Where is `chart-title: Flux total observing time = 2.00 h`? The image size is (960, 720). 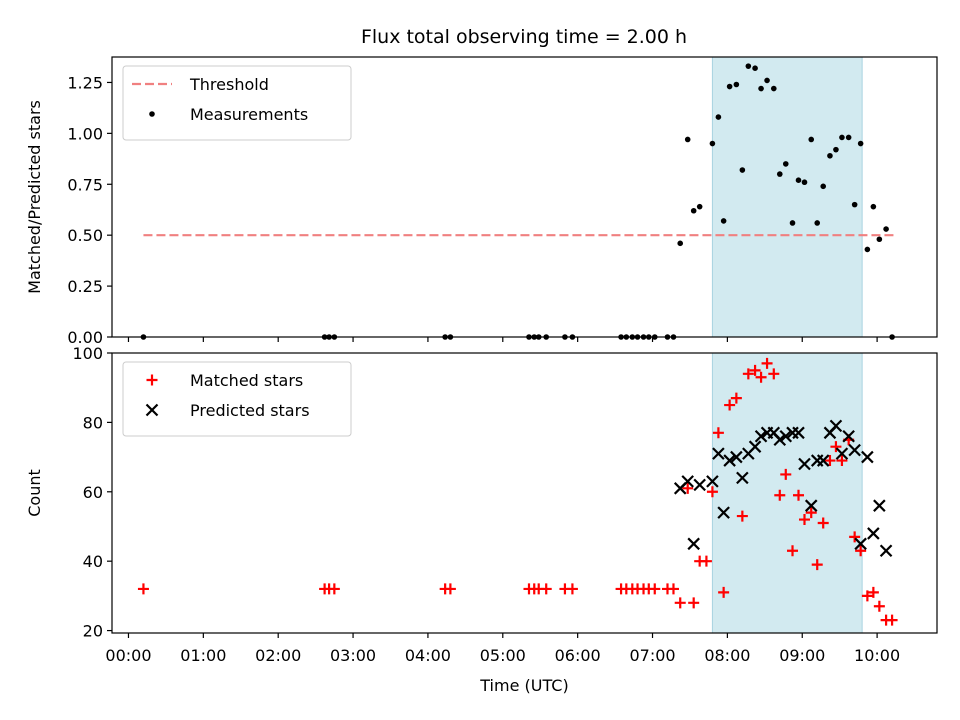
chart-title: Flux total observing time = 2.00 h is located at coordinates (524, 37).